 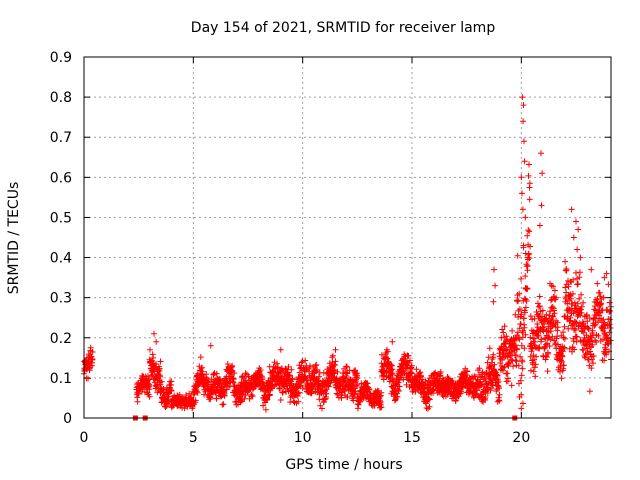 I want to click on y-tick-label: 0.4, so click(x=61, y=259).